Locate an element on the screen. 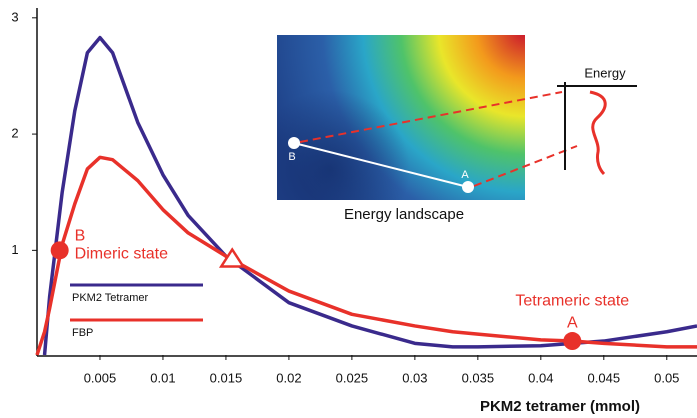  inset-label: B is located at coordinates (291, 157).